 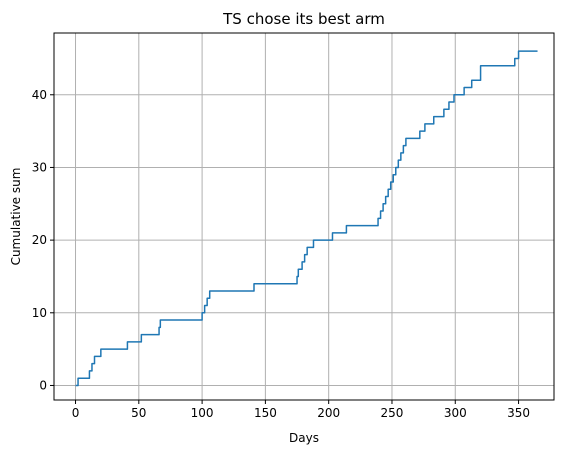 What do you see at coordinates (16, 217) in the screenshot?
I see `y-axis-label: Cumulative sum` at bounding box center [16, 217].